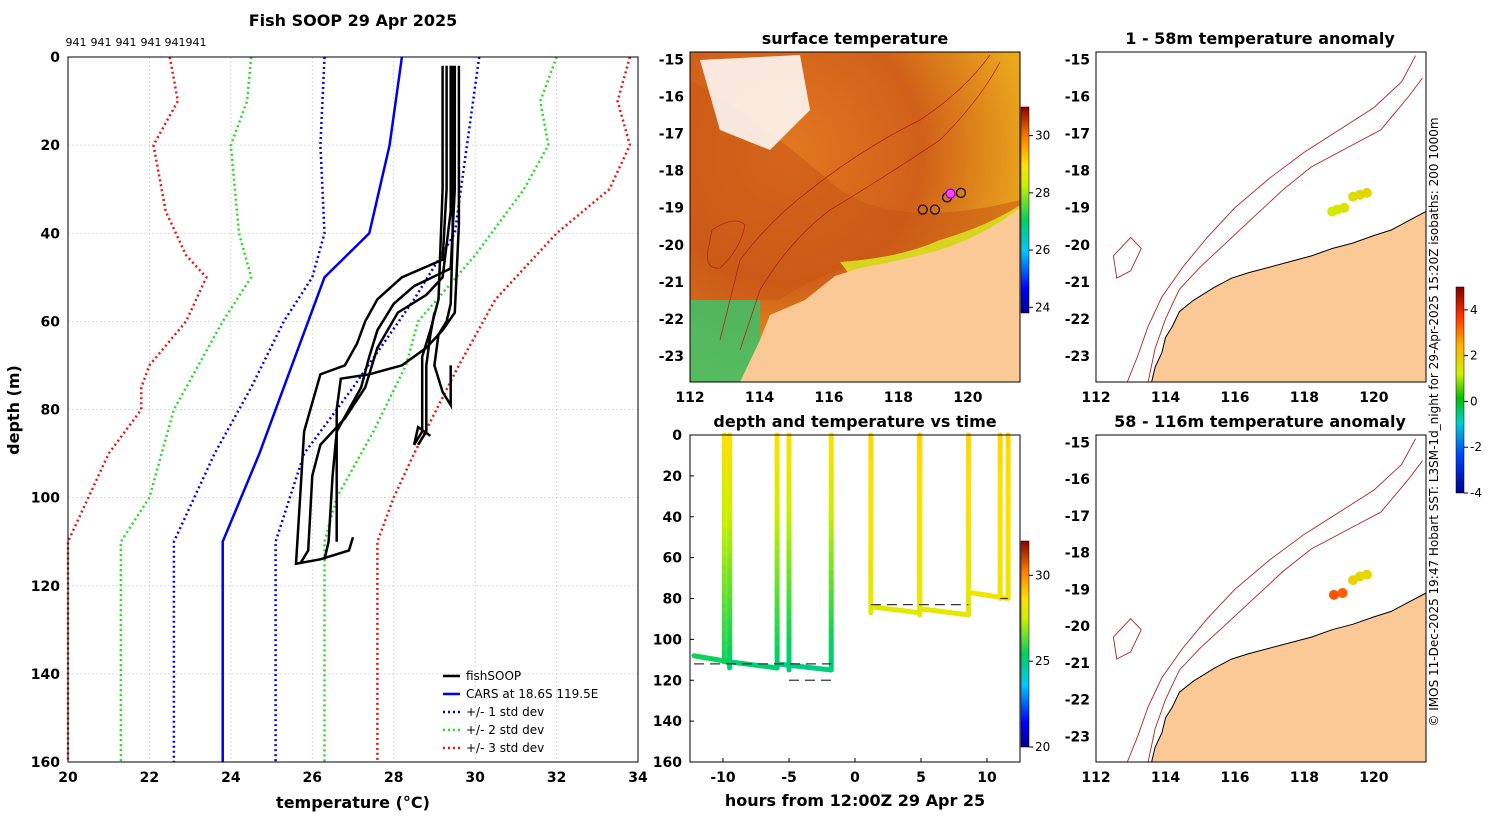 The width and height of the screenshot is (1500, 820). I want to click on colorbar-tick-label: 0, so click(1474, 401).